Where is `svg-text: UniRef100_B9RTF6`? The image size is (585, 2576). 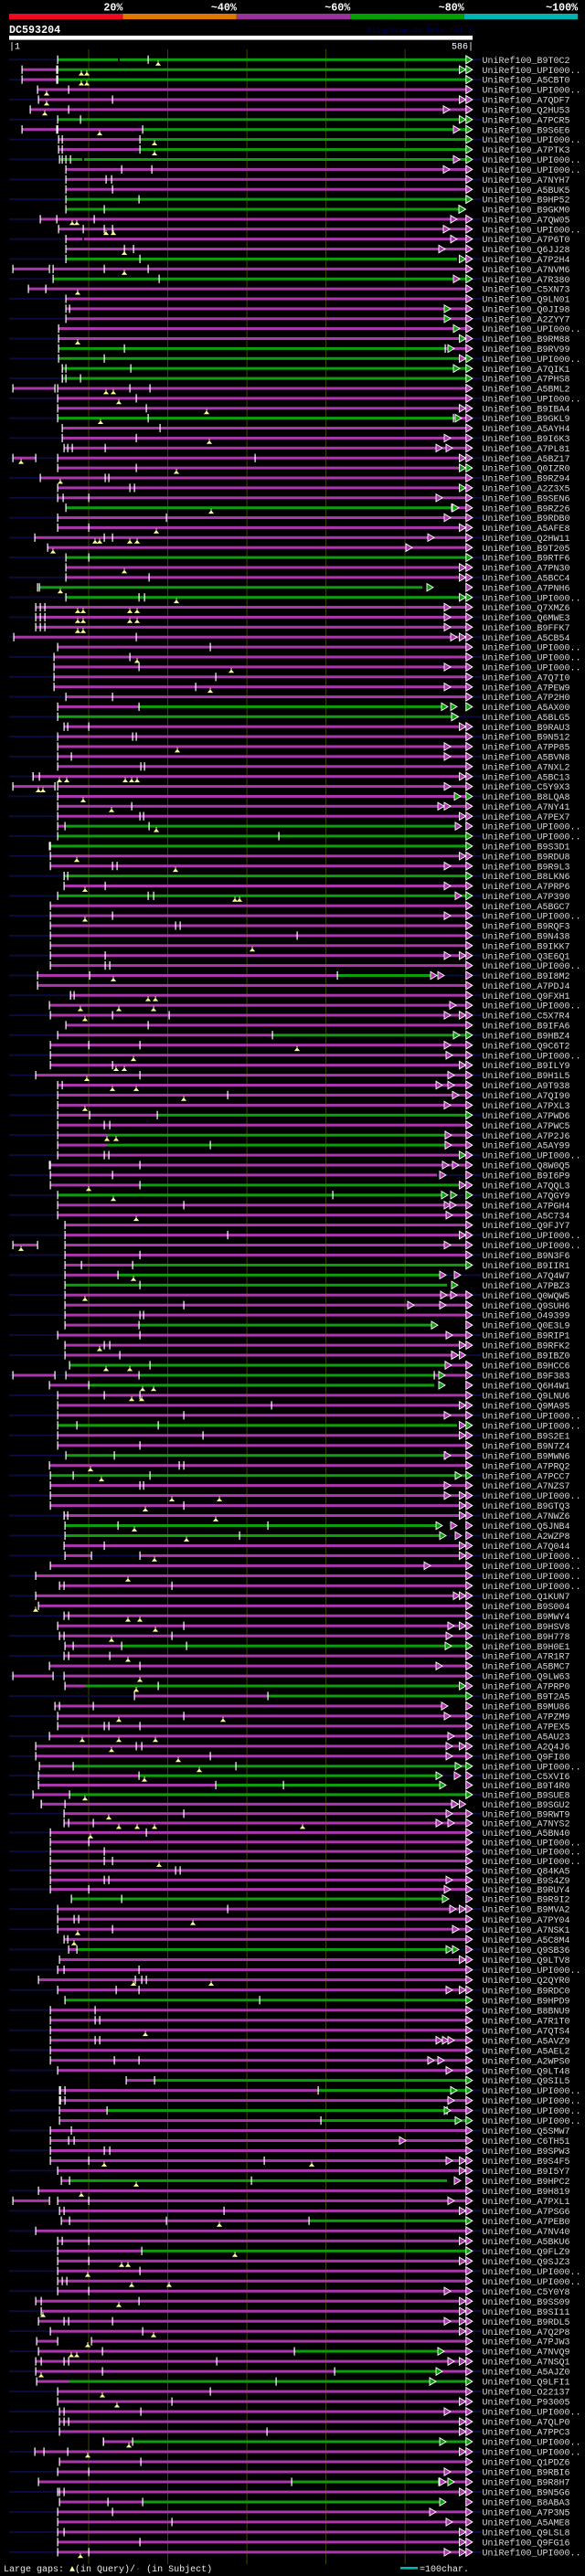
svg-text: UniRef100_B9RTF6 is located at coordinates (527, 559).